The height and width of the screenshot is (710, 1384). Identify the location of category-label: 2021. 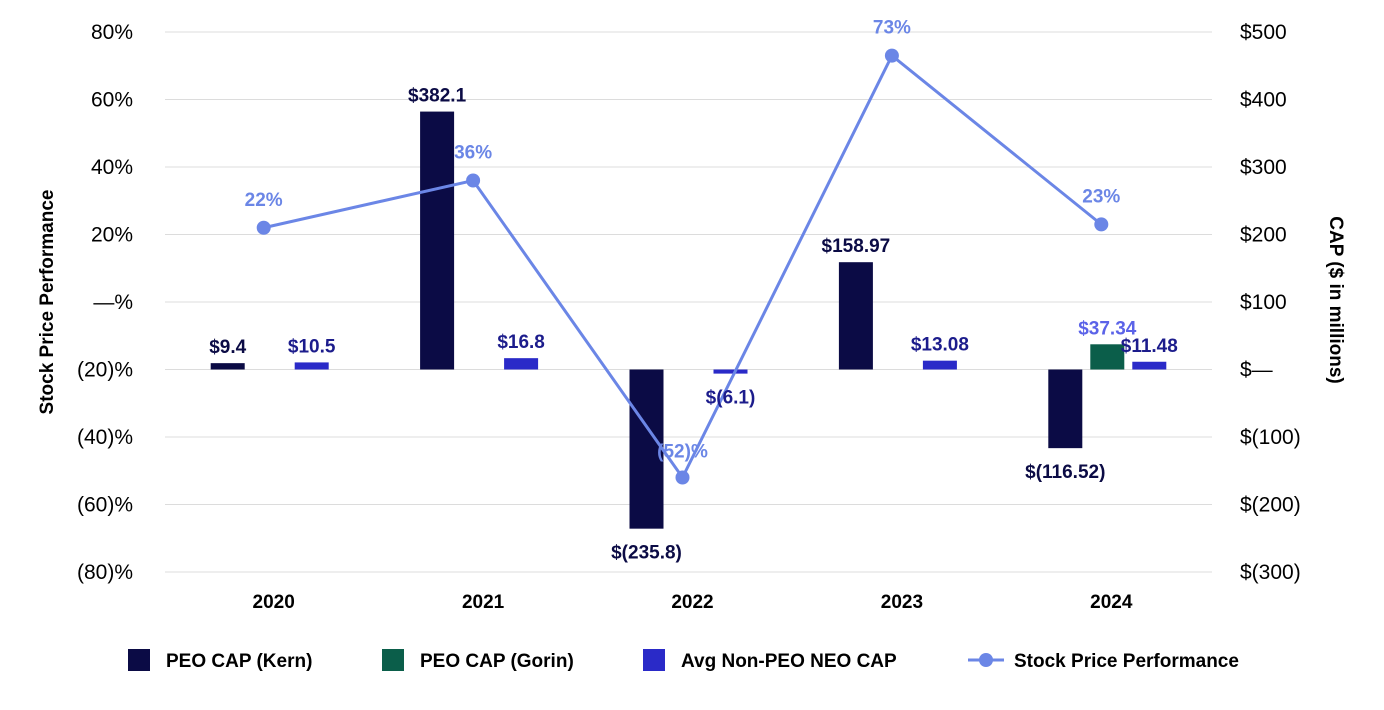
(483, 602).